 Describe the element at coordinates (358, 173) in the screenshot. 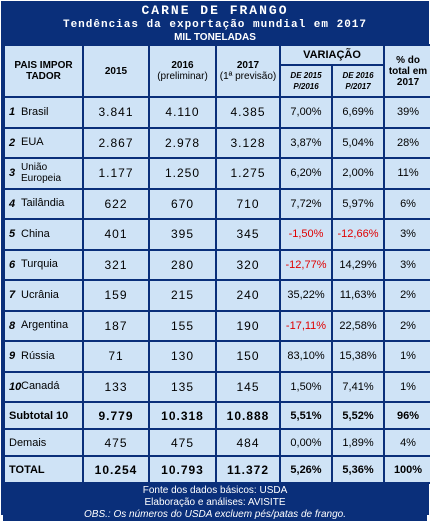

I see `variation-2016-2017: 2,00%` at that location.